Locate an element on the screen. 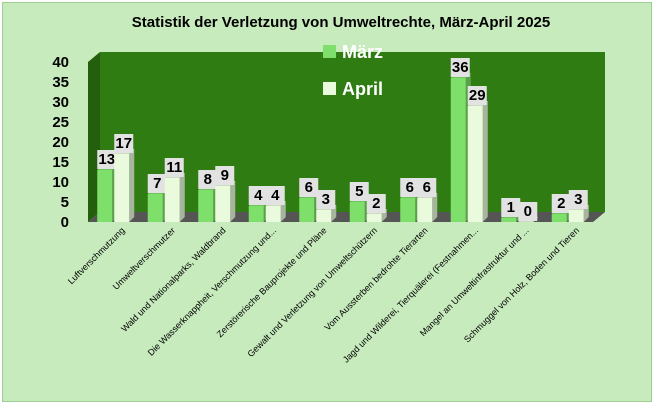  data-label: 17 is located at coordinates (123, 143).